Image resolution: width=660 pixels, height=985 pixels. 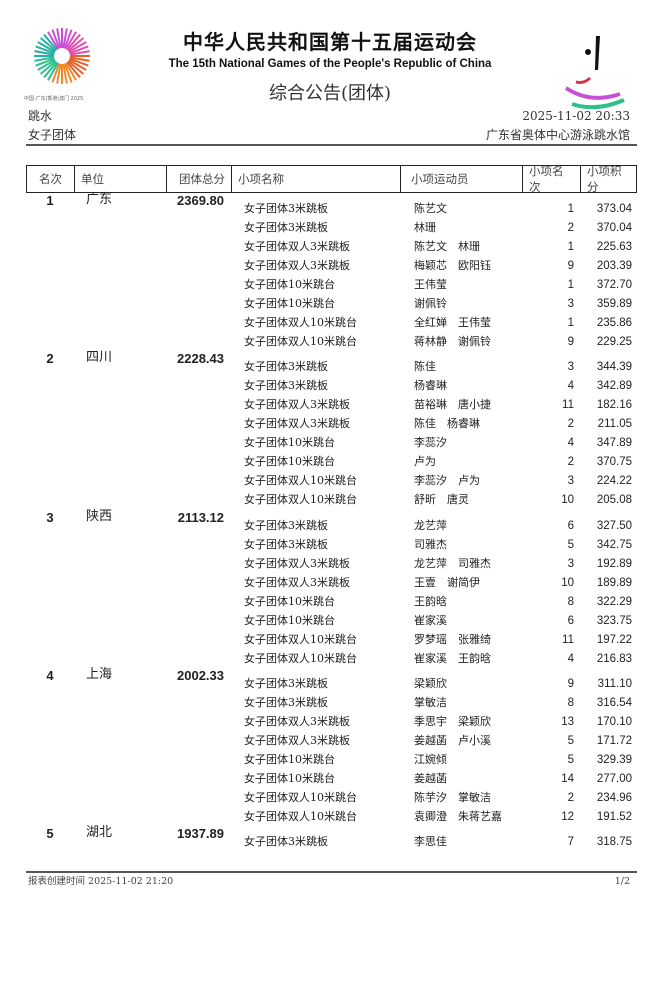 What do you see at coordinates (200, 359) in the screenshot?
I see `team-total: 2228.43` at bounding box center [200, 359].